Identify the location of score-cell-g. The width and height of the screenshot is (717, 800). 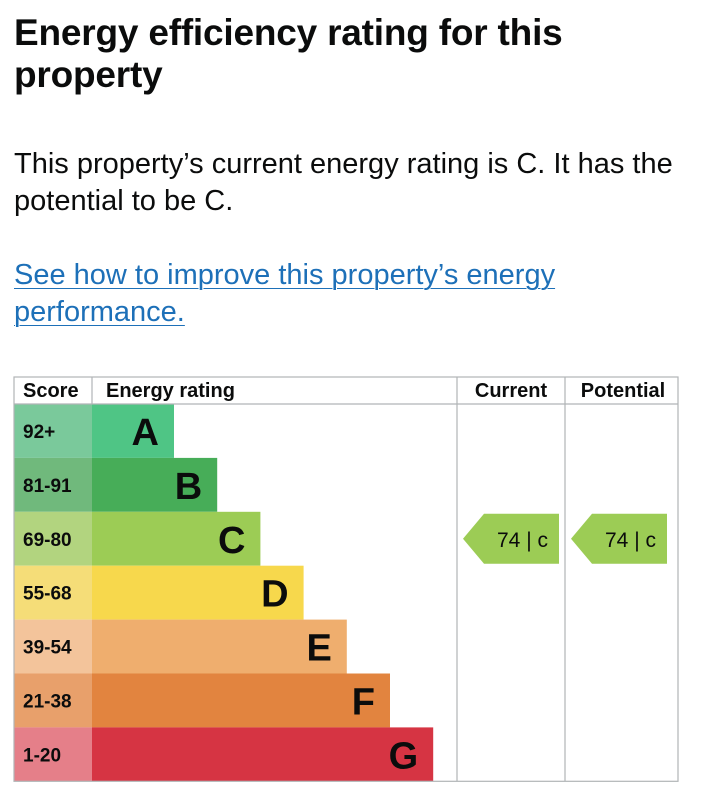
(53, 754).